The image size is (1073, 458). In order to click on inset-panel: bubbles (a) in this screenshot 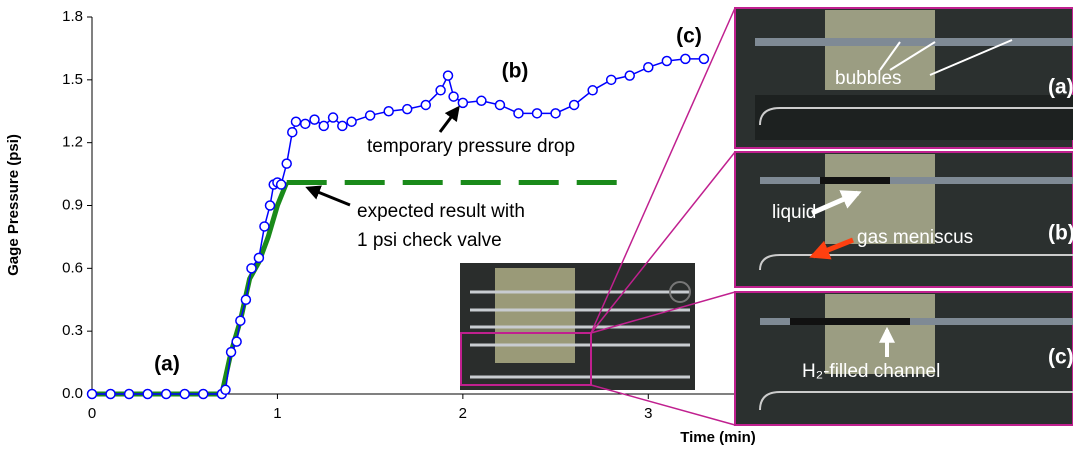, I will do `click(903, 78)`.